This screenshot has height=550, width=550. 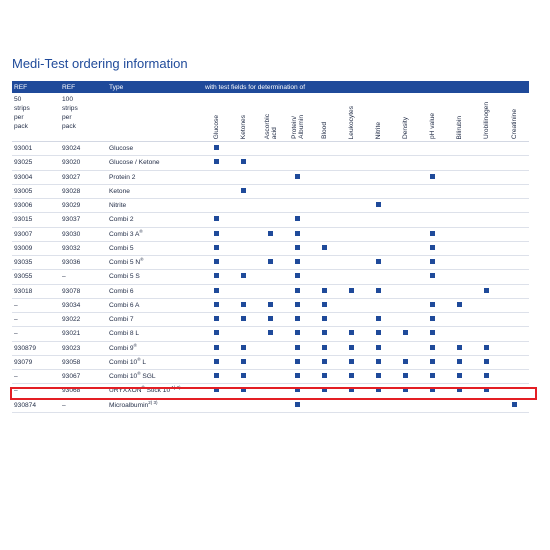 I want to click on table-row: 93018 93078 Combi 6, so click(x=271, y=291).